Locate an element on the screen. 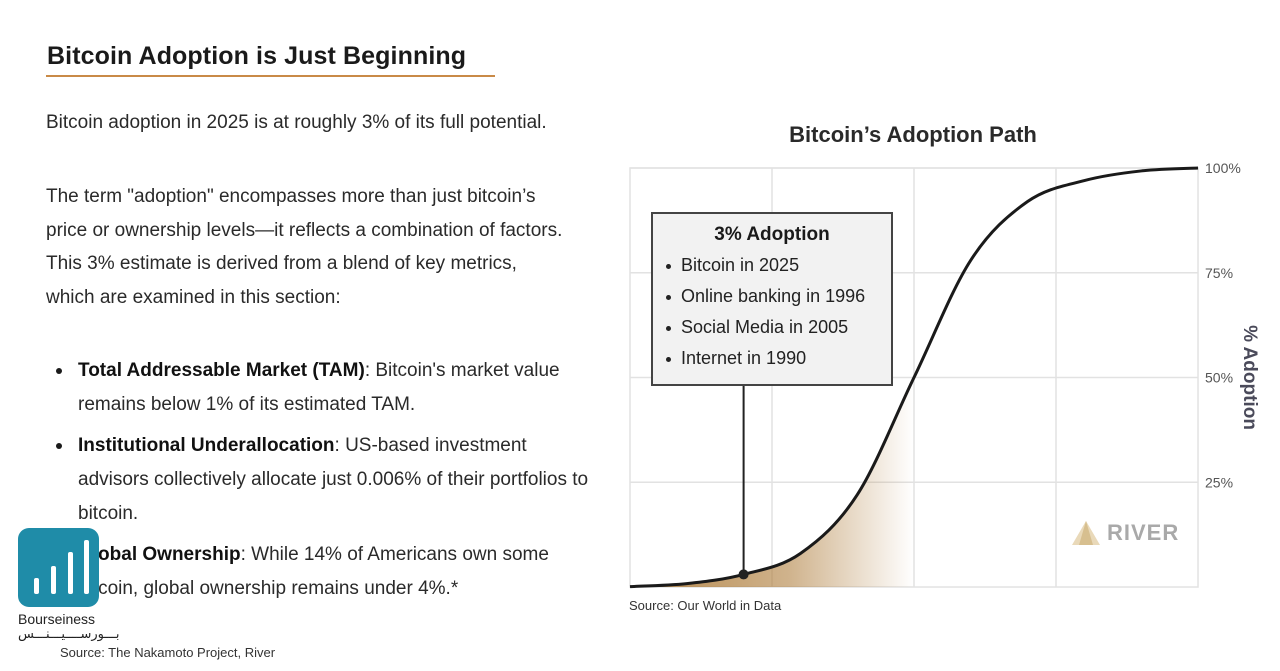 This screenshot has height=671, width=1280. y-tick-label: 25% is located at coordinates (1219, 482).